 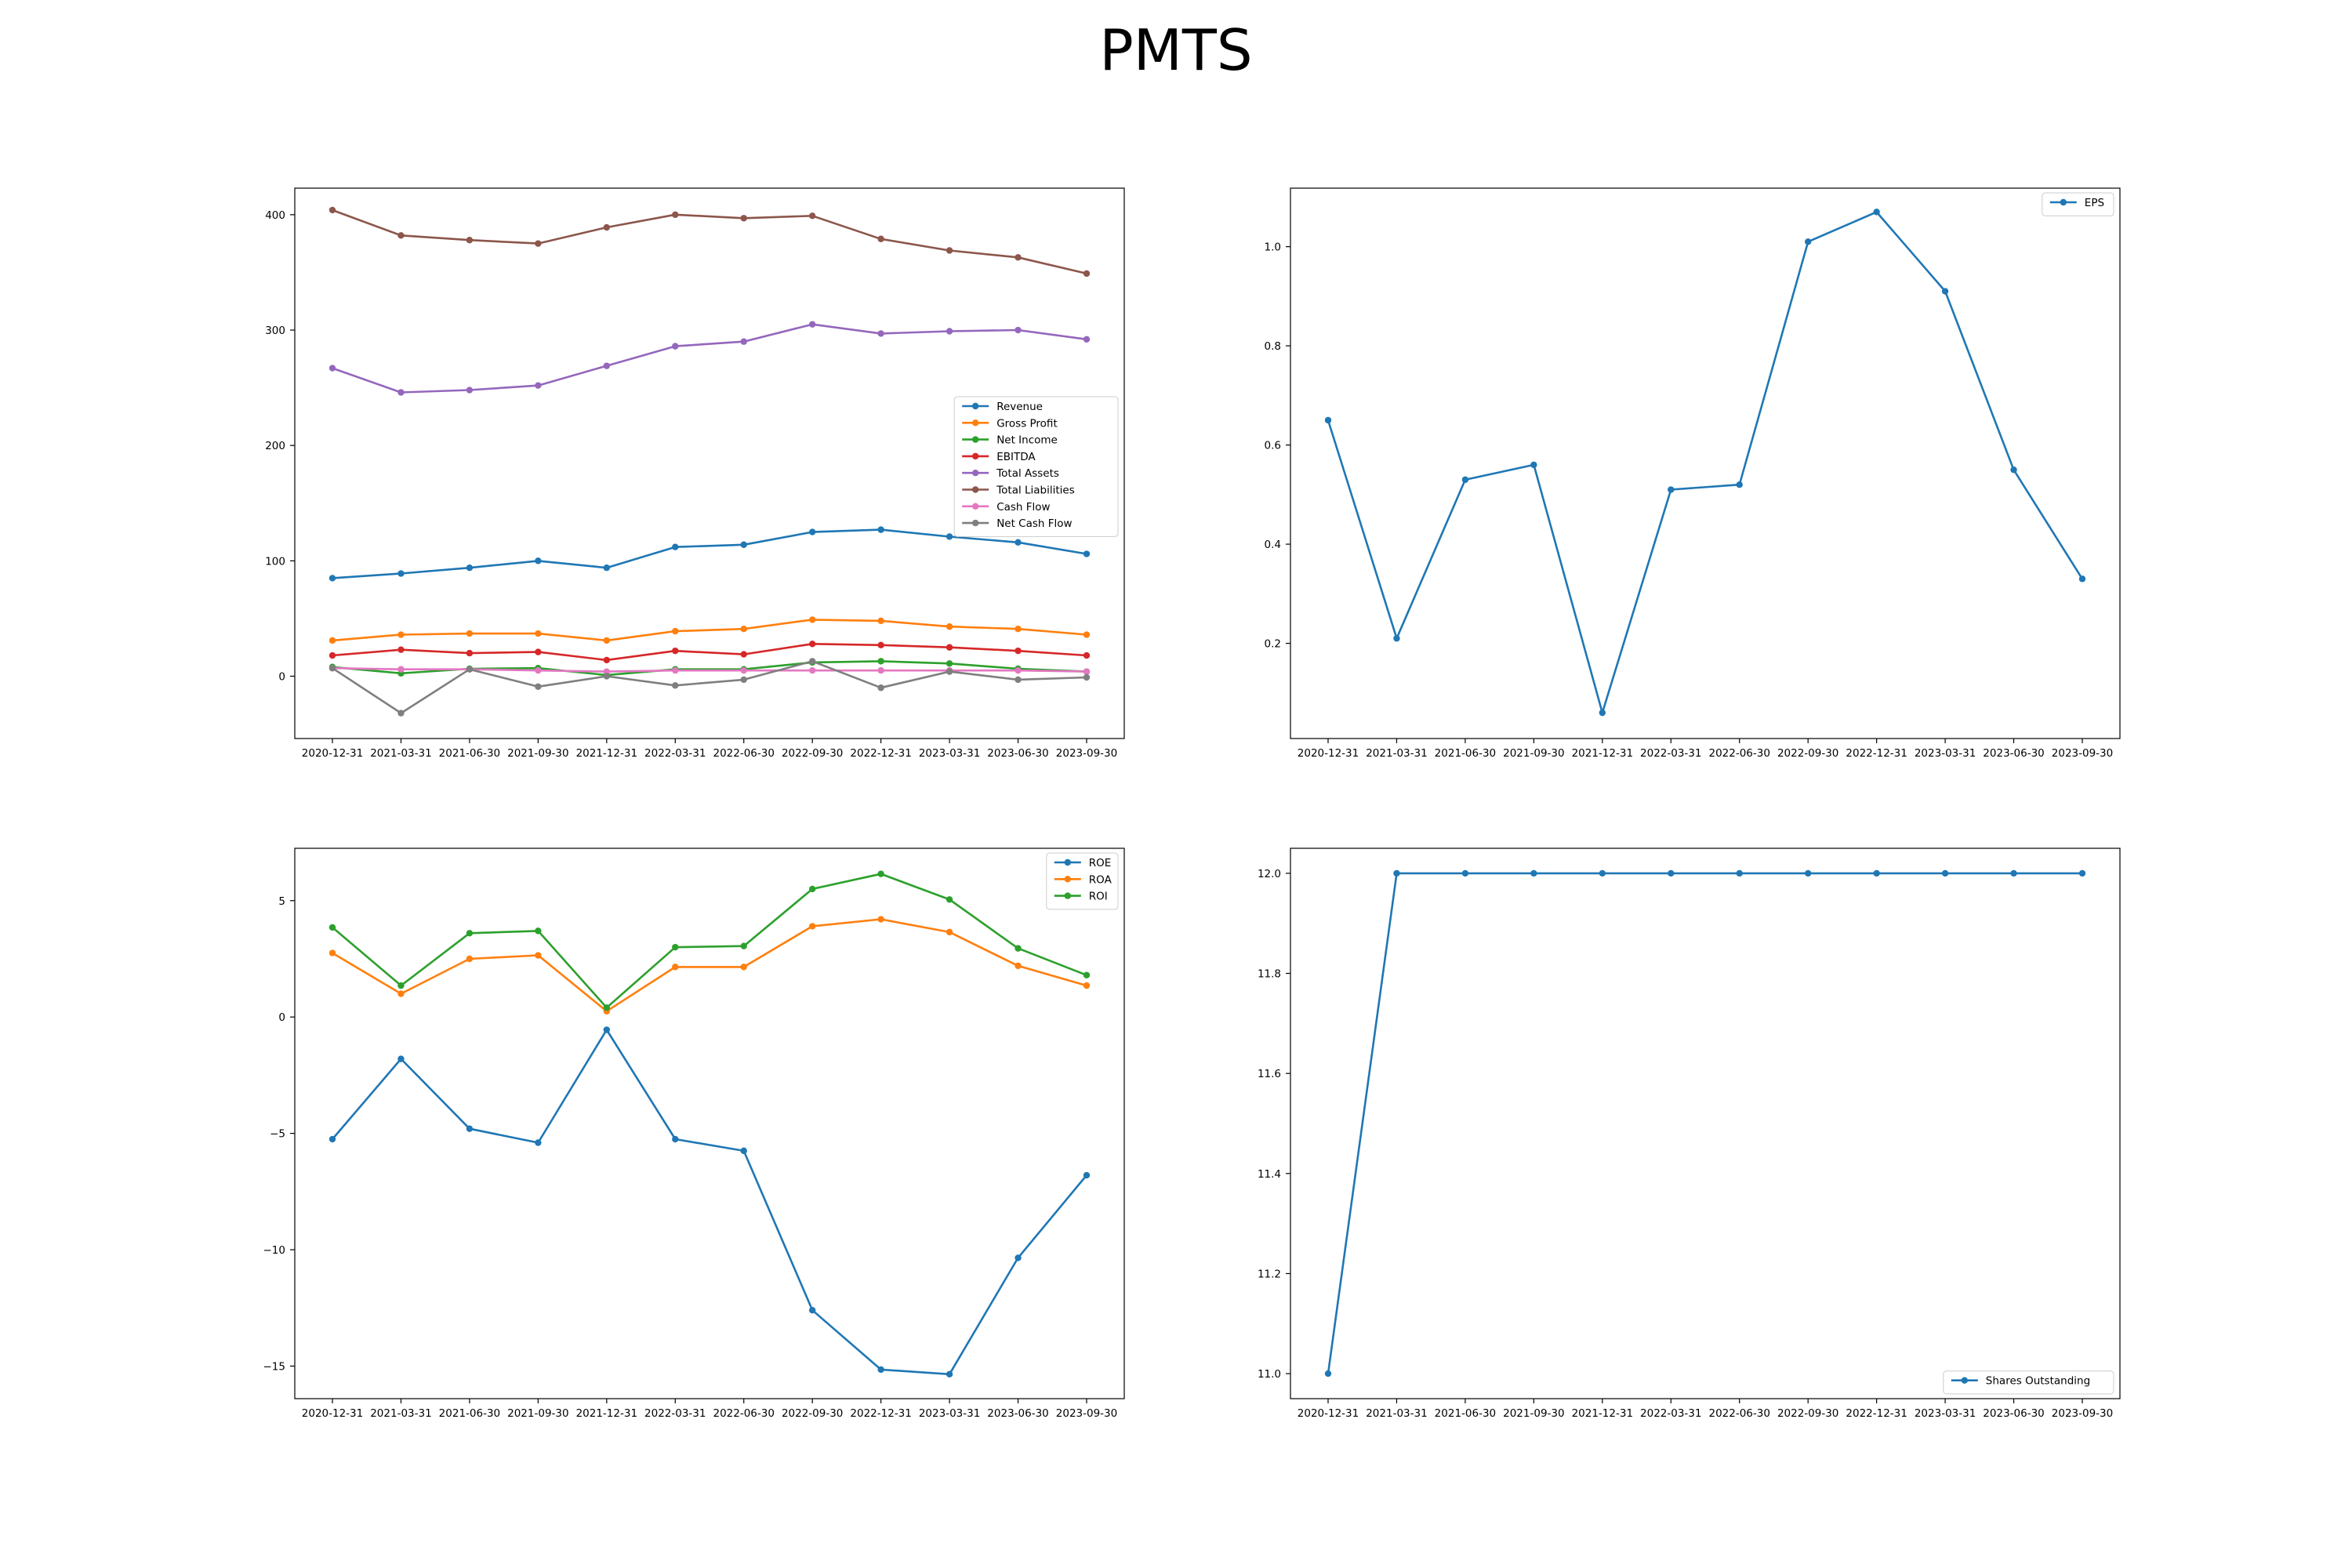 What do you see at coordinates (1328, 753) in the screenshot?
I see `x-tick-label: 2020-12-31` at bounding box center [1328, 753].